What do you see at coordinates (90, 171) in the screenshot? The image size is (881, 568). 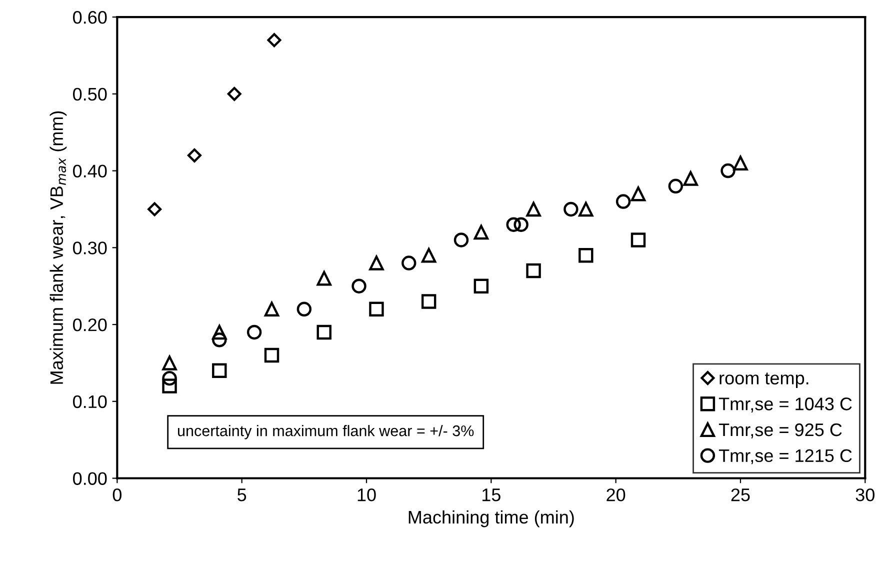 I see `y-tick-label: 0.40` at bounding box center [90, 171].